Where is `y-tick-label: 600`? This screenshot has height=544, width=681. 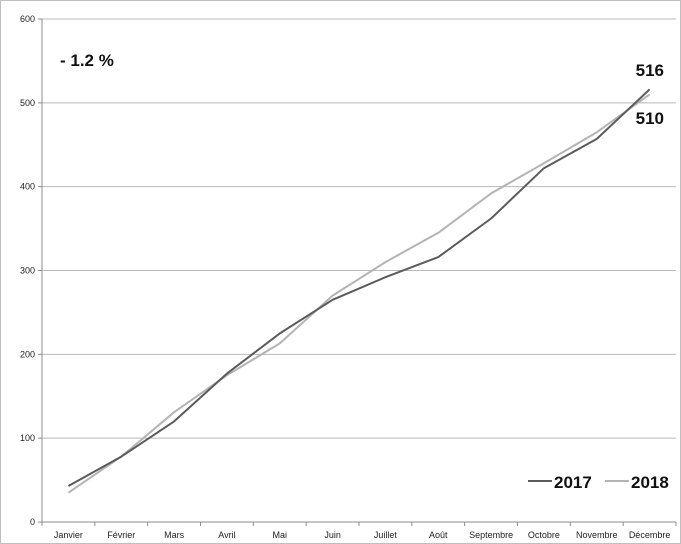
y-tick-label: 600 is located at coordinates (27, 19).